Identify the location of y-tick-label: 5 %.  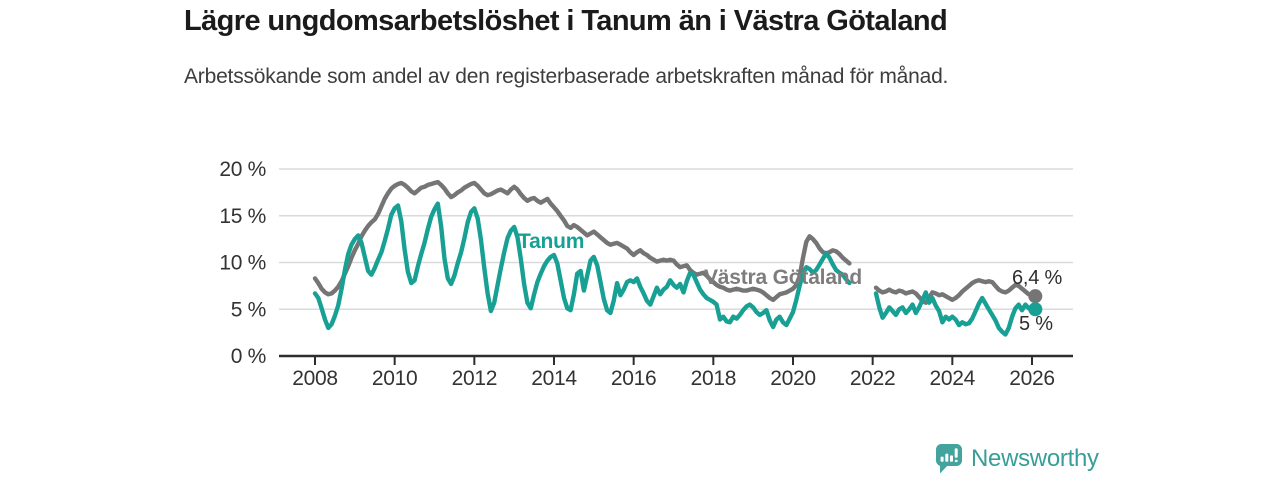
(248, 309).